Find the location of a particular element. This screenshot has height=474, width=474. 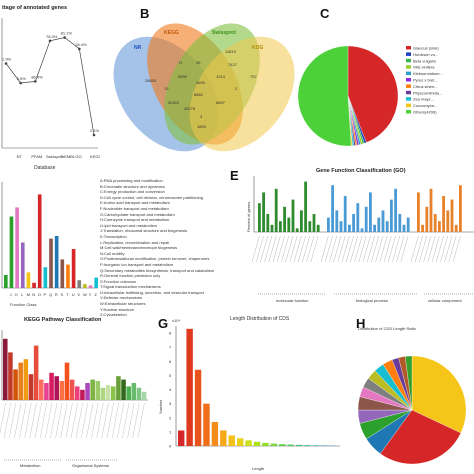

venn-num: 36 is located at coordinates (198, 62).